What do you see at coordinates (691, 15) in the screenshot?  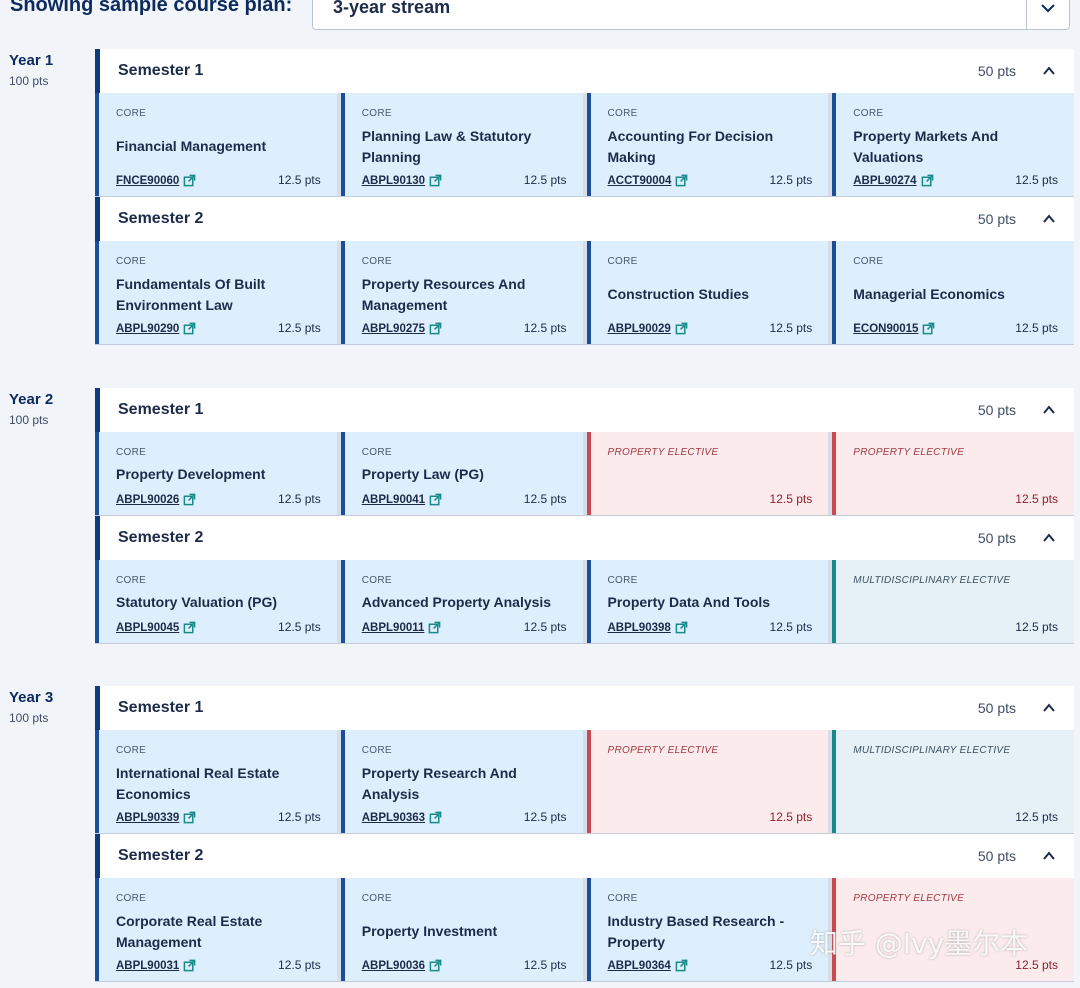 I see `stream-select: 3-year stream` at bounding box center [691, 15].